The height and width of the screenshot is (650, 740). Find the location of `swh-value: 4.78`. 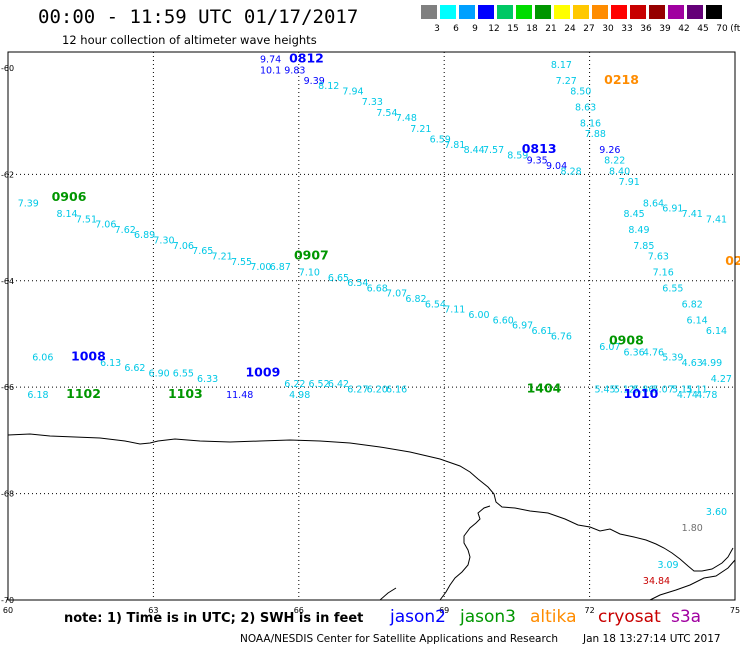

swh-value: 4.78 is located at coordinates (706, 395).